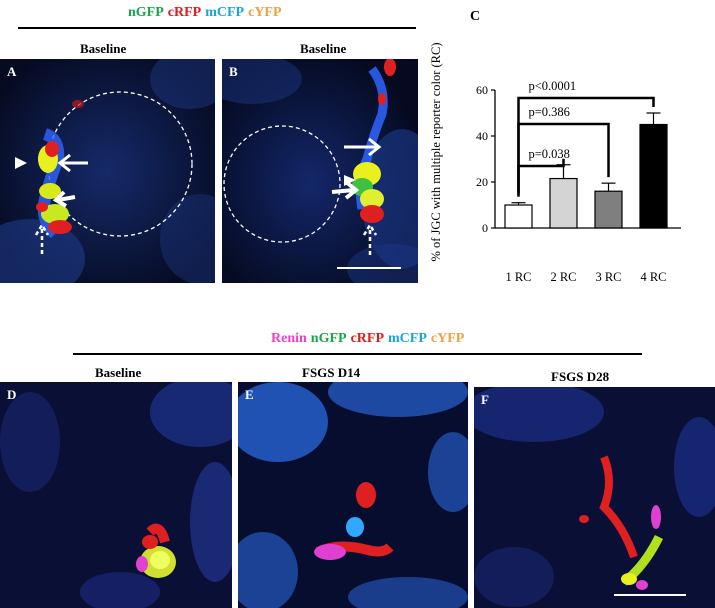 This screenshot has height=608, width=715. I want to click on micrograph-panel-f: F, so click(594, 497).